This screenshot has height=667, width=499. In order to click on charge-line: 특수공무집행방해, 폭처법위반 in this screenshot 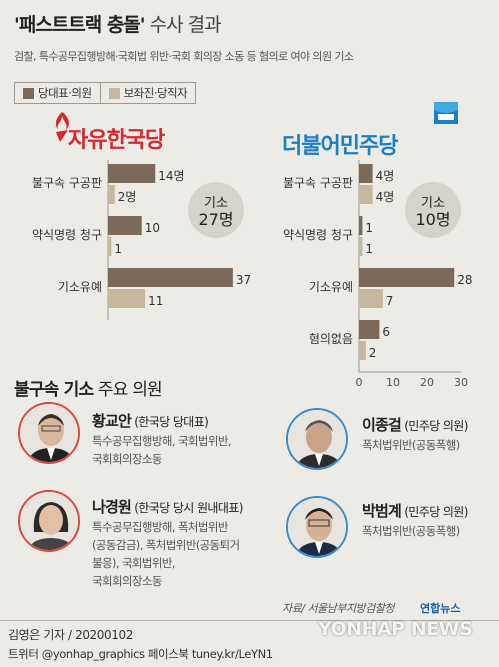, I will do `click(160, 527)`.